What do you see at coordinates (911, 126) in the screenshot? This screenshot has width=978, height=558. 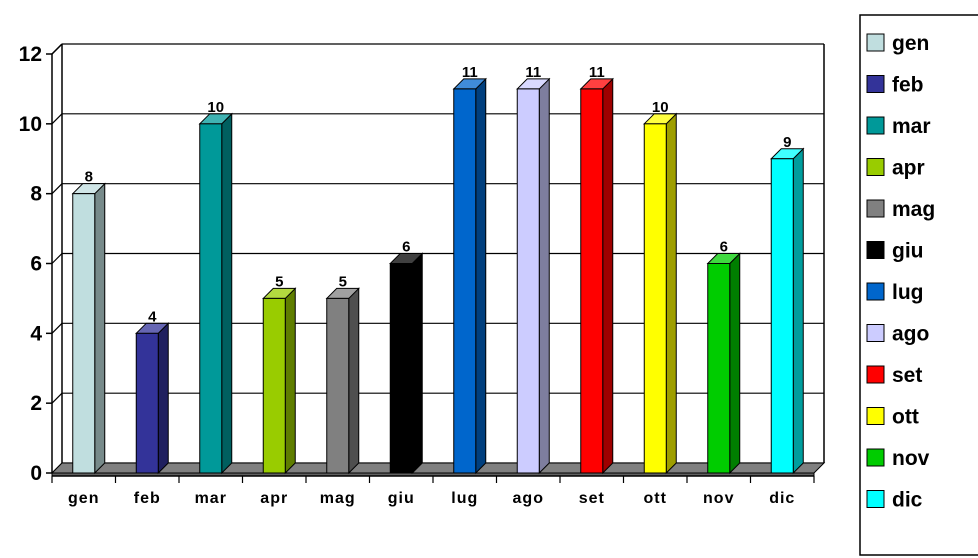 I see `legend-entry: mar` at bounding box center [911, 126].